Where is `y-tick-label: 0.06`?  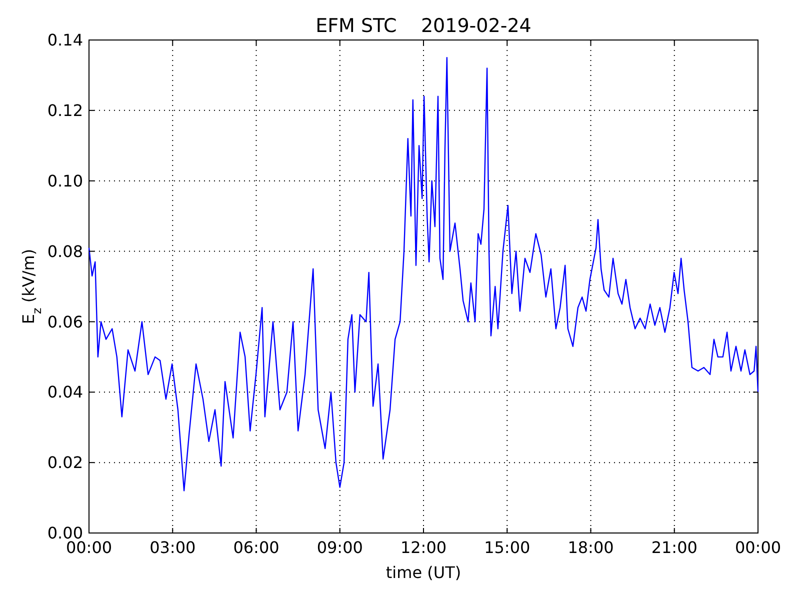 y-tick-label: 0.06 is located at coordinates (65, 322).